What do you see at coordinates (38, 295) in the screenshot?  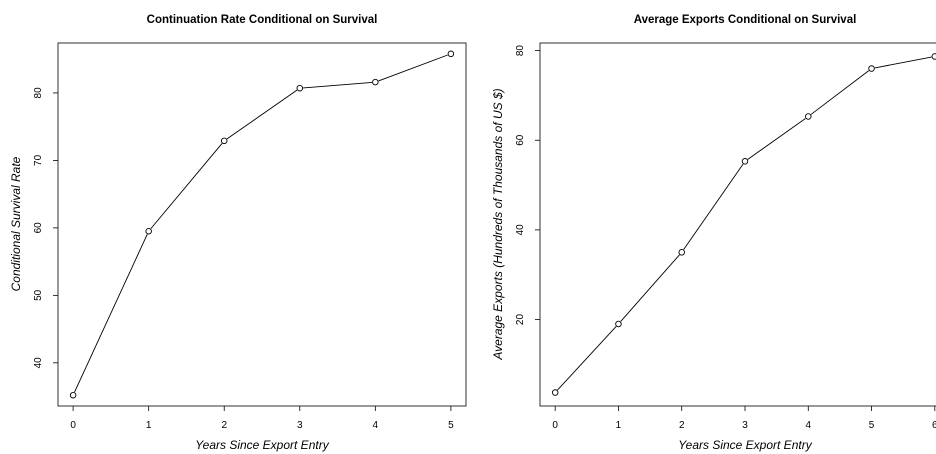 I see `y-tick-label: 50` at bounding box center [38, 295].